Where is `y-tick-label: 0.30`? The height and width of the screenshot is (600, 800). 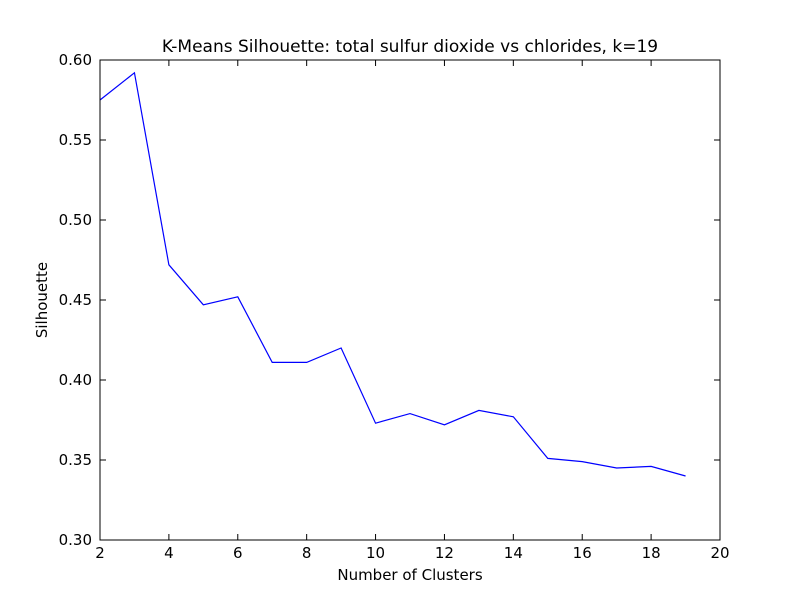
y-tick-label: 0.30 is located at coordinates (75, 540).